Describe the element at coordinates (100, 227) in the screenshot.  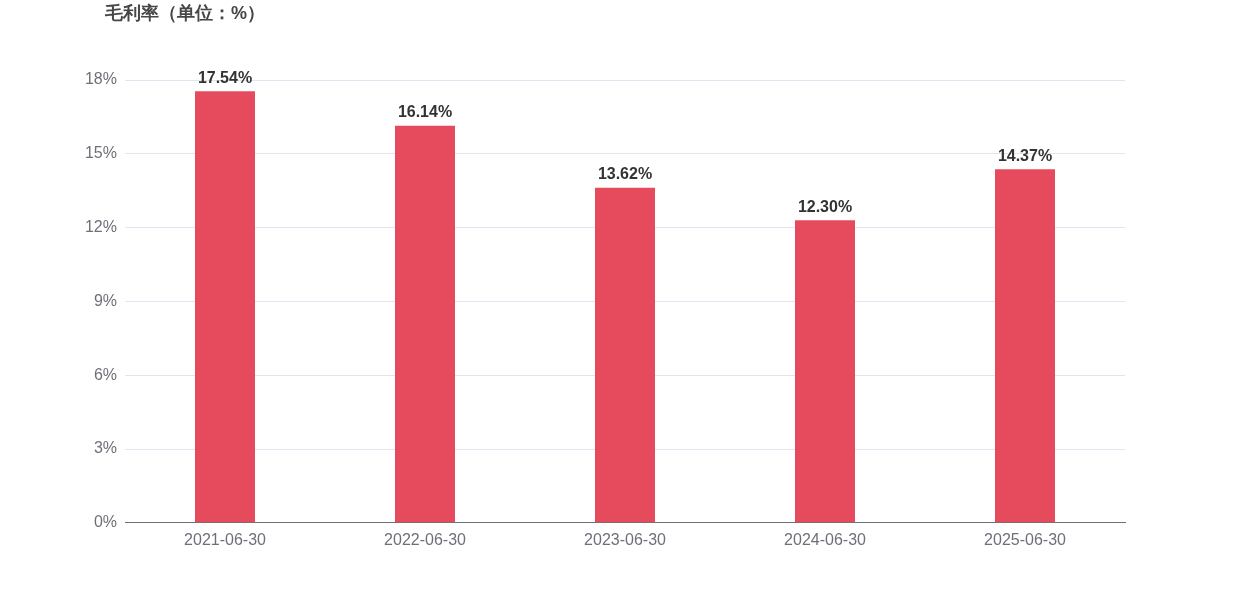
I see `y-tick-label: 12%` at that location.